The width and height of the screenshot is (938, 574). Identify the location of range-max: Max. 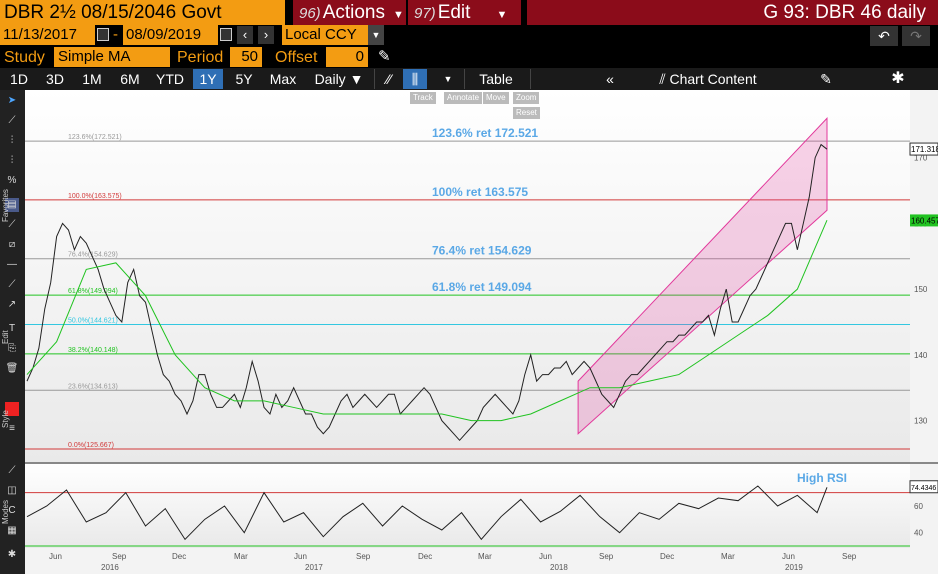
(283, 79).